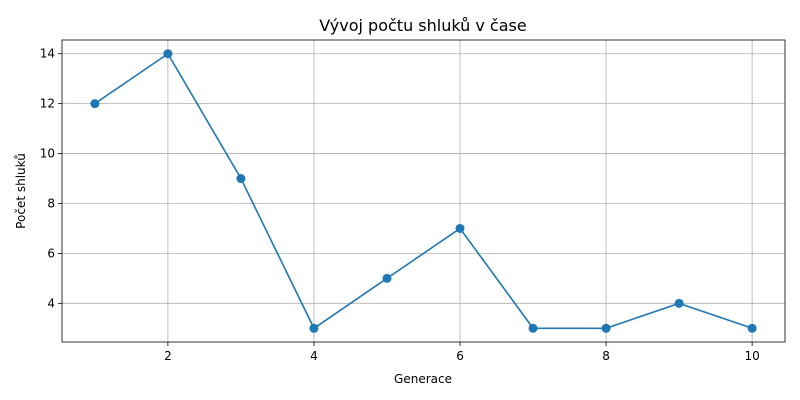 This screenshot has height=400, width=800. What do you see at coordinates (47, 54) in the screenshot?
I see `y-tick-label: 14` at bounding box center [47, 54].